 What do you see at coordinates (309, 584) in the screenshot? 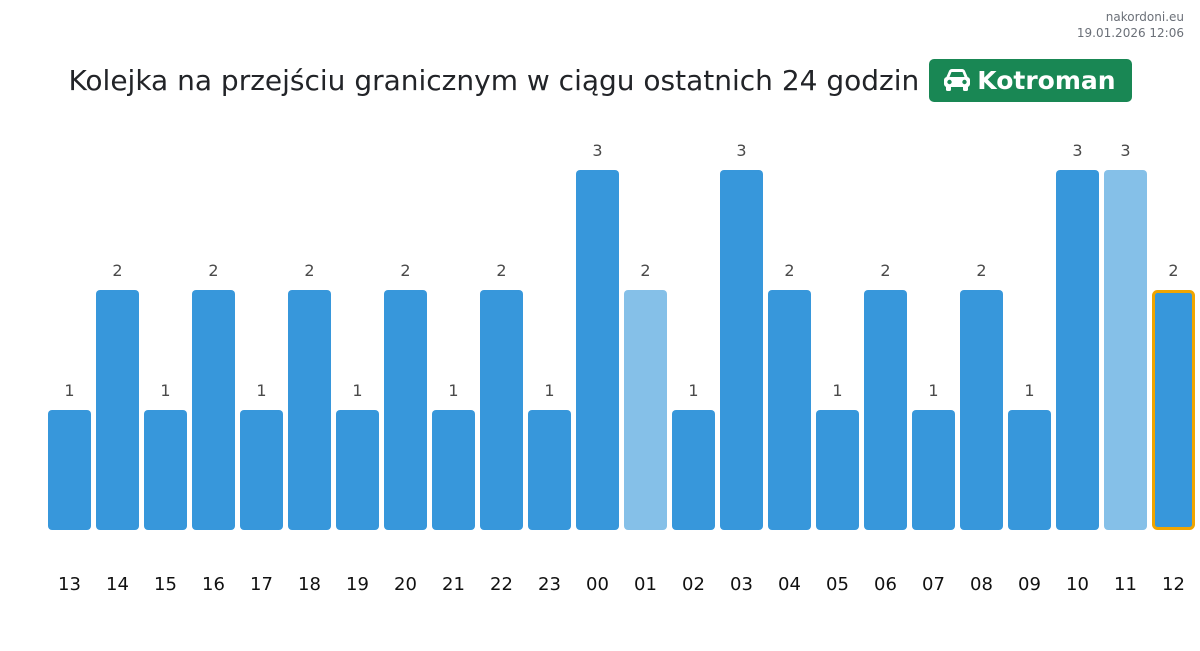
I see `tick-label-18: 18` at bounding box center [309, 584].